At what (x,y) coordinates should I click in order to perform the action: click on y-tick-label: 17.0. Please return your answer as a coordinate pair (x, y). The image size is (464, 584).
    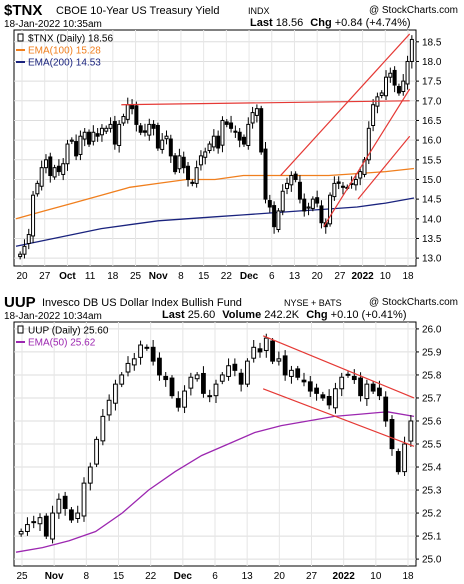
    Looking at the image, I should click on (432, 101).